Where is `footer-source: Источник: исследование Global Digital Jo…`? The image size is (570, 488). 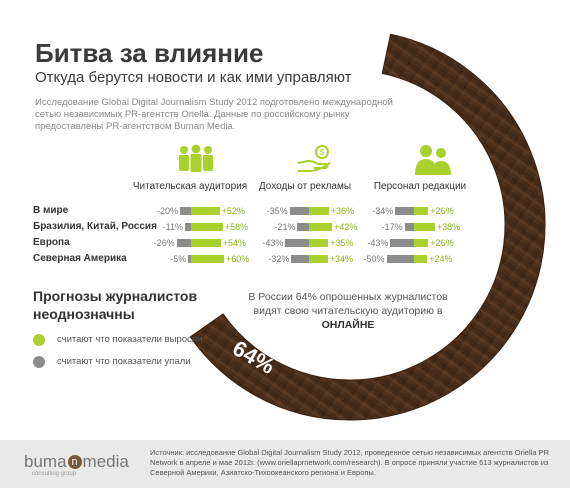
footer-source: Источник: исследование Global Digital Jo… is located at coordinates (349, 462).